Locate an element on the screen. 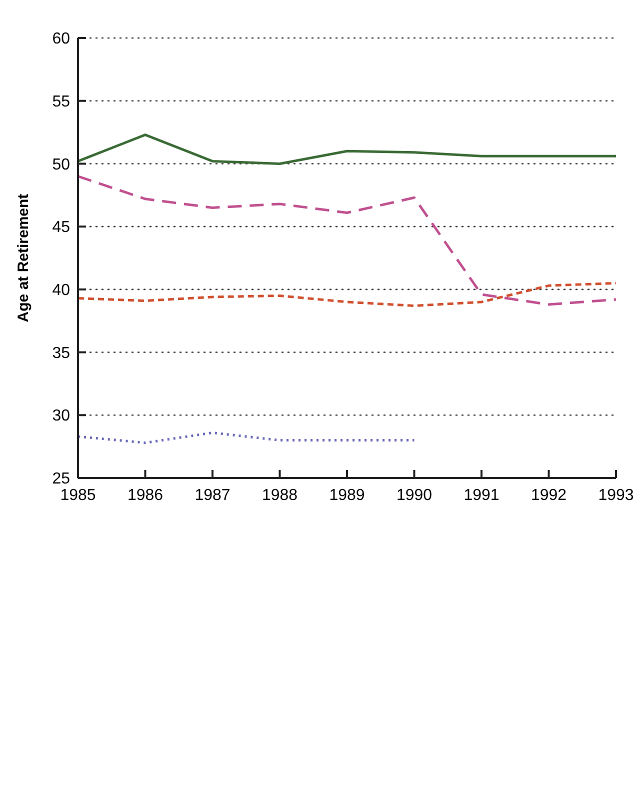 The image size is (644, 792). x-tick-label: 1992 is located at coordinates (548, 495).